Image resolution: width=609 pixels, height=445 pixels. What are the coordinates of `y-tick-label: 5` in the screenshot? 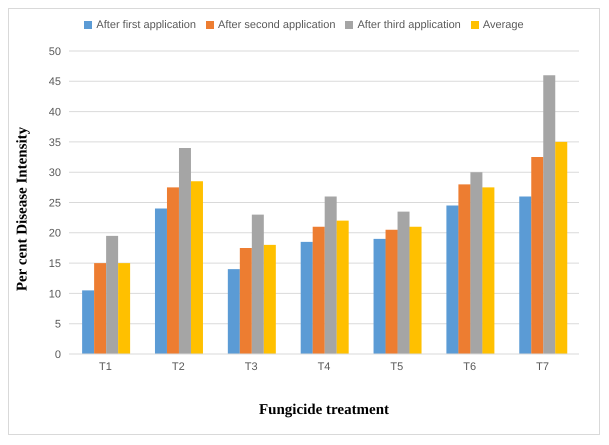 It's located at (57, 324).